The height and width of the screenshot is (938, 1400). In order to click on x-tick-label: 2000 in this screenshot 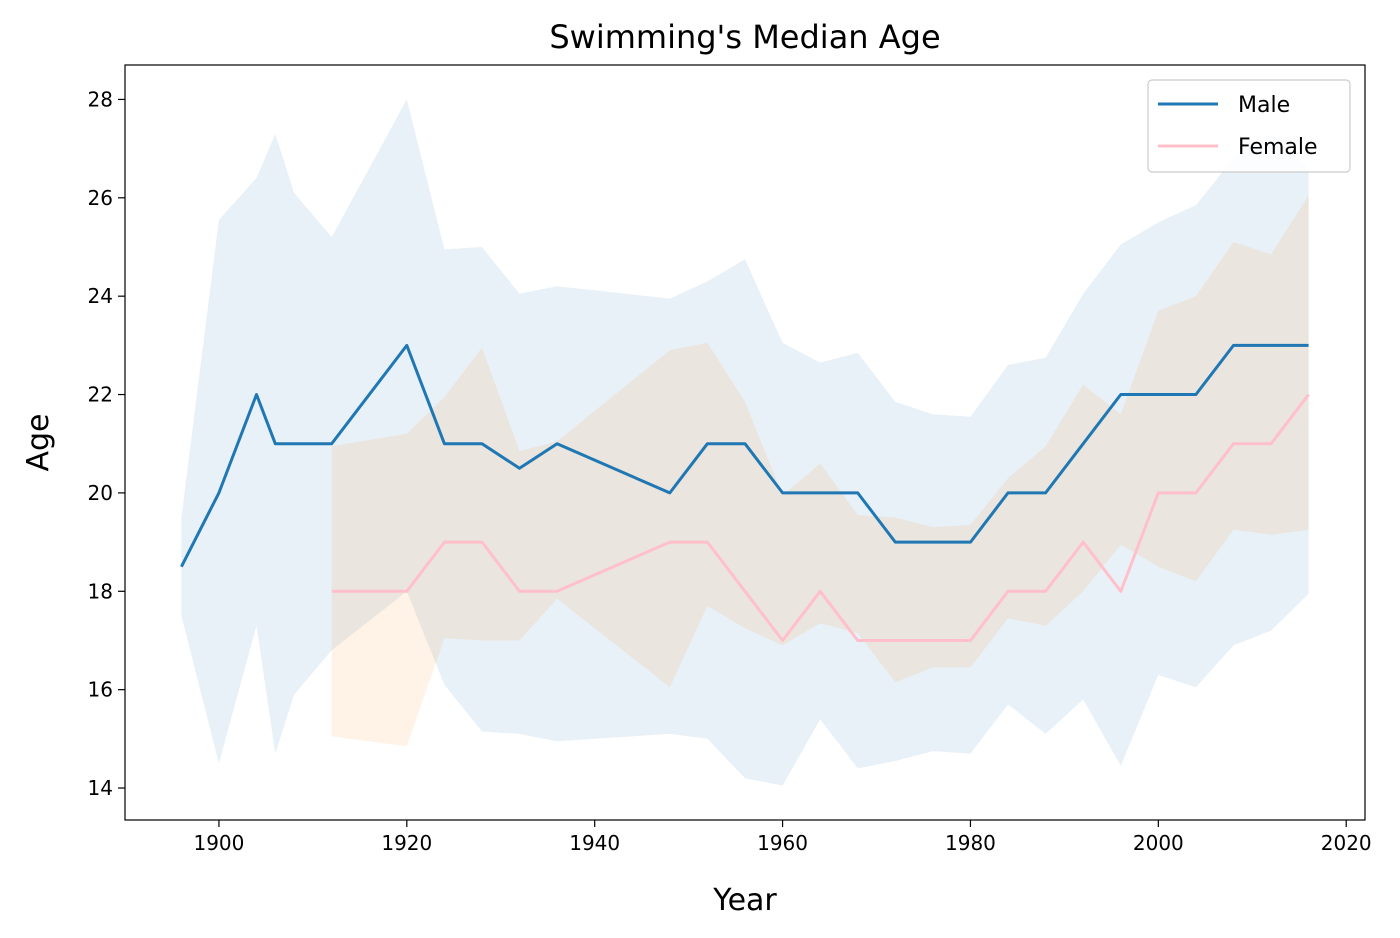, I will do `click(1158, 843)`.